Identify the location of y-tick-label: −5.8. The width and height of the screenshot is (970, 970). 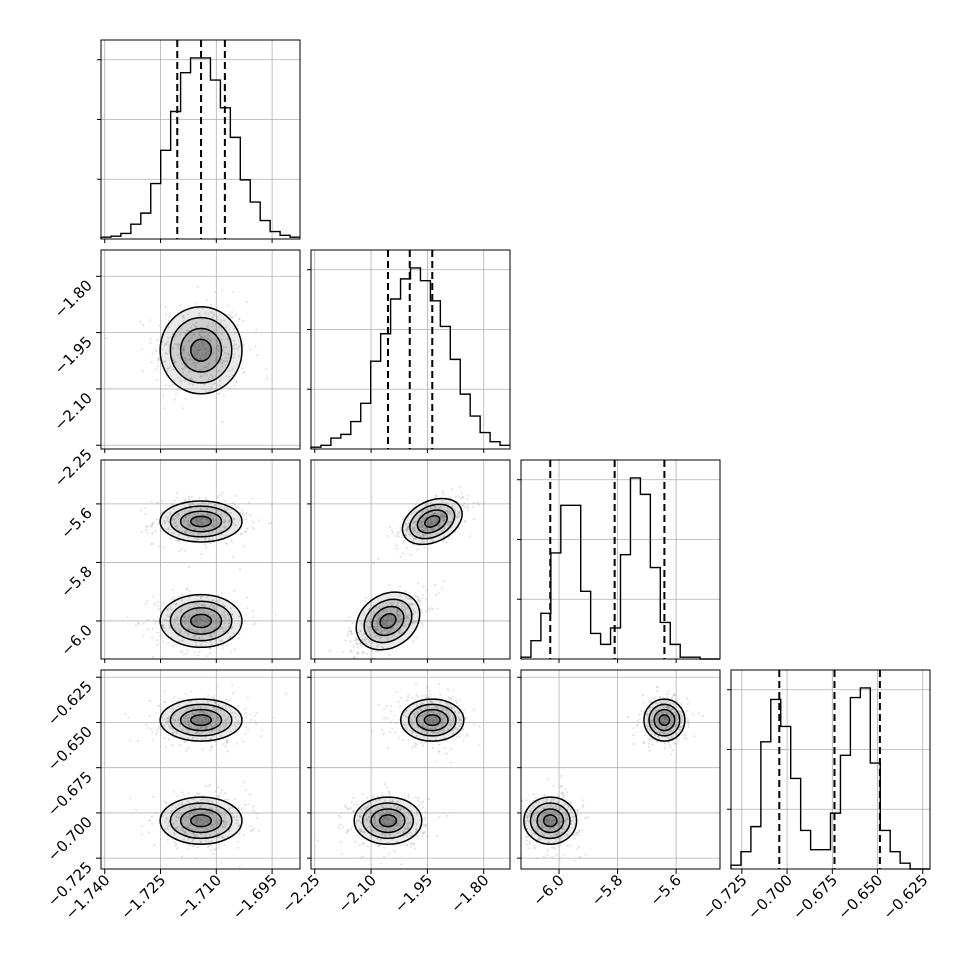
(76, 582).